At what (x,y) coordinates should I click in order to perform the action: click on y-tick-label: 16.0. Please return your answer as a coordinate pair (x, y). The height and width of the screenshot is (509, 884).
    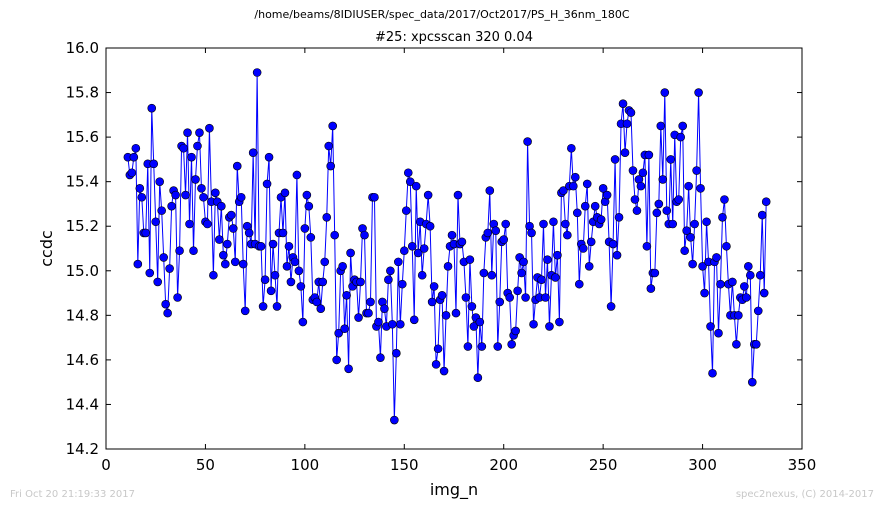
    Looking at the image, I should click on (82, 48).